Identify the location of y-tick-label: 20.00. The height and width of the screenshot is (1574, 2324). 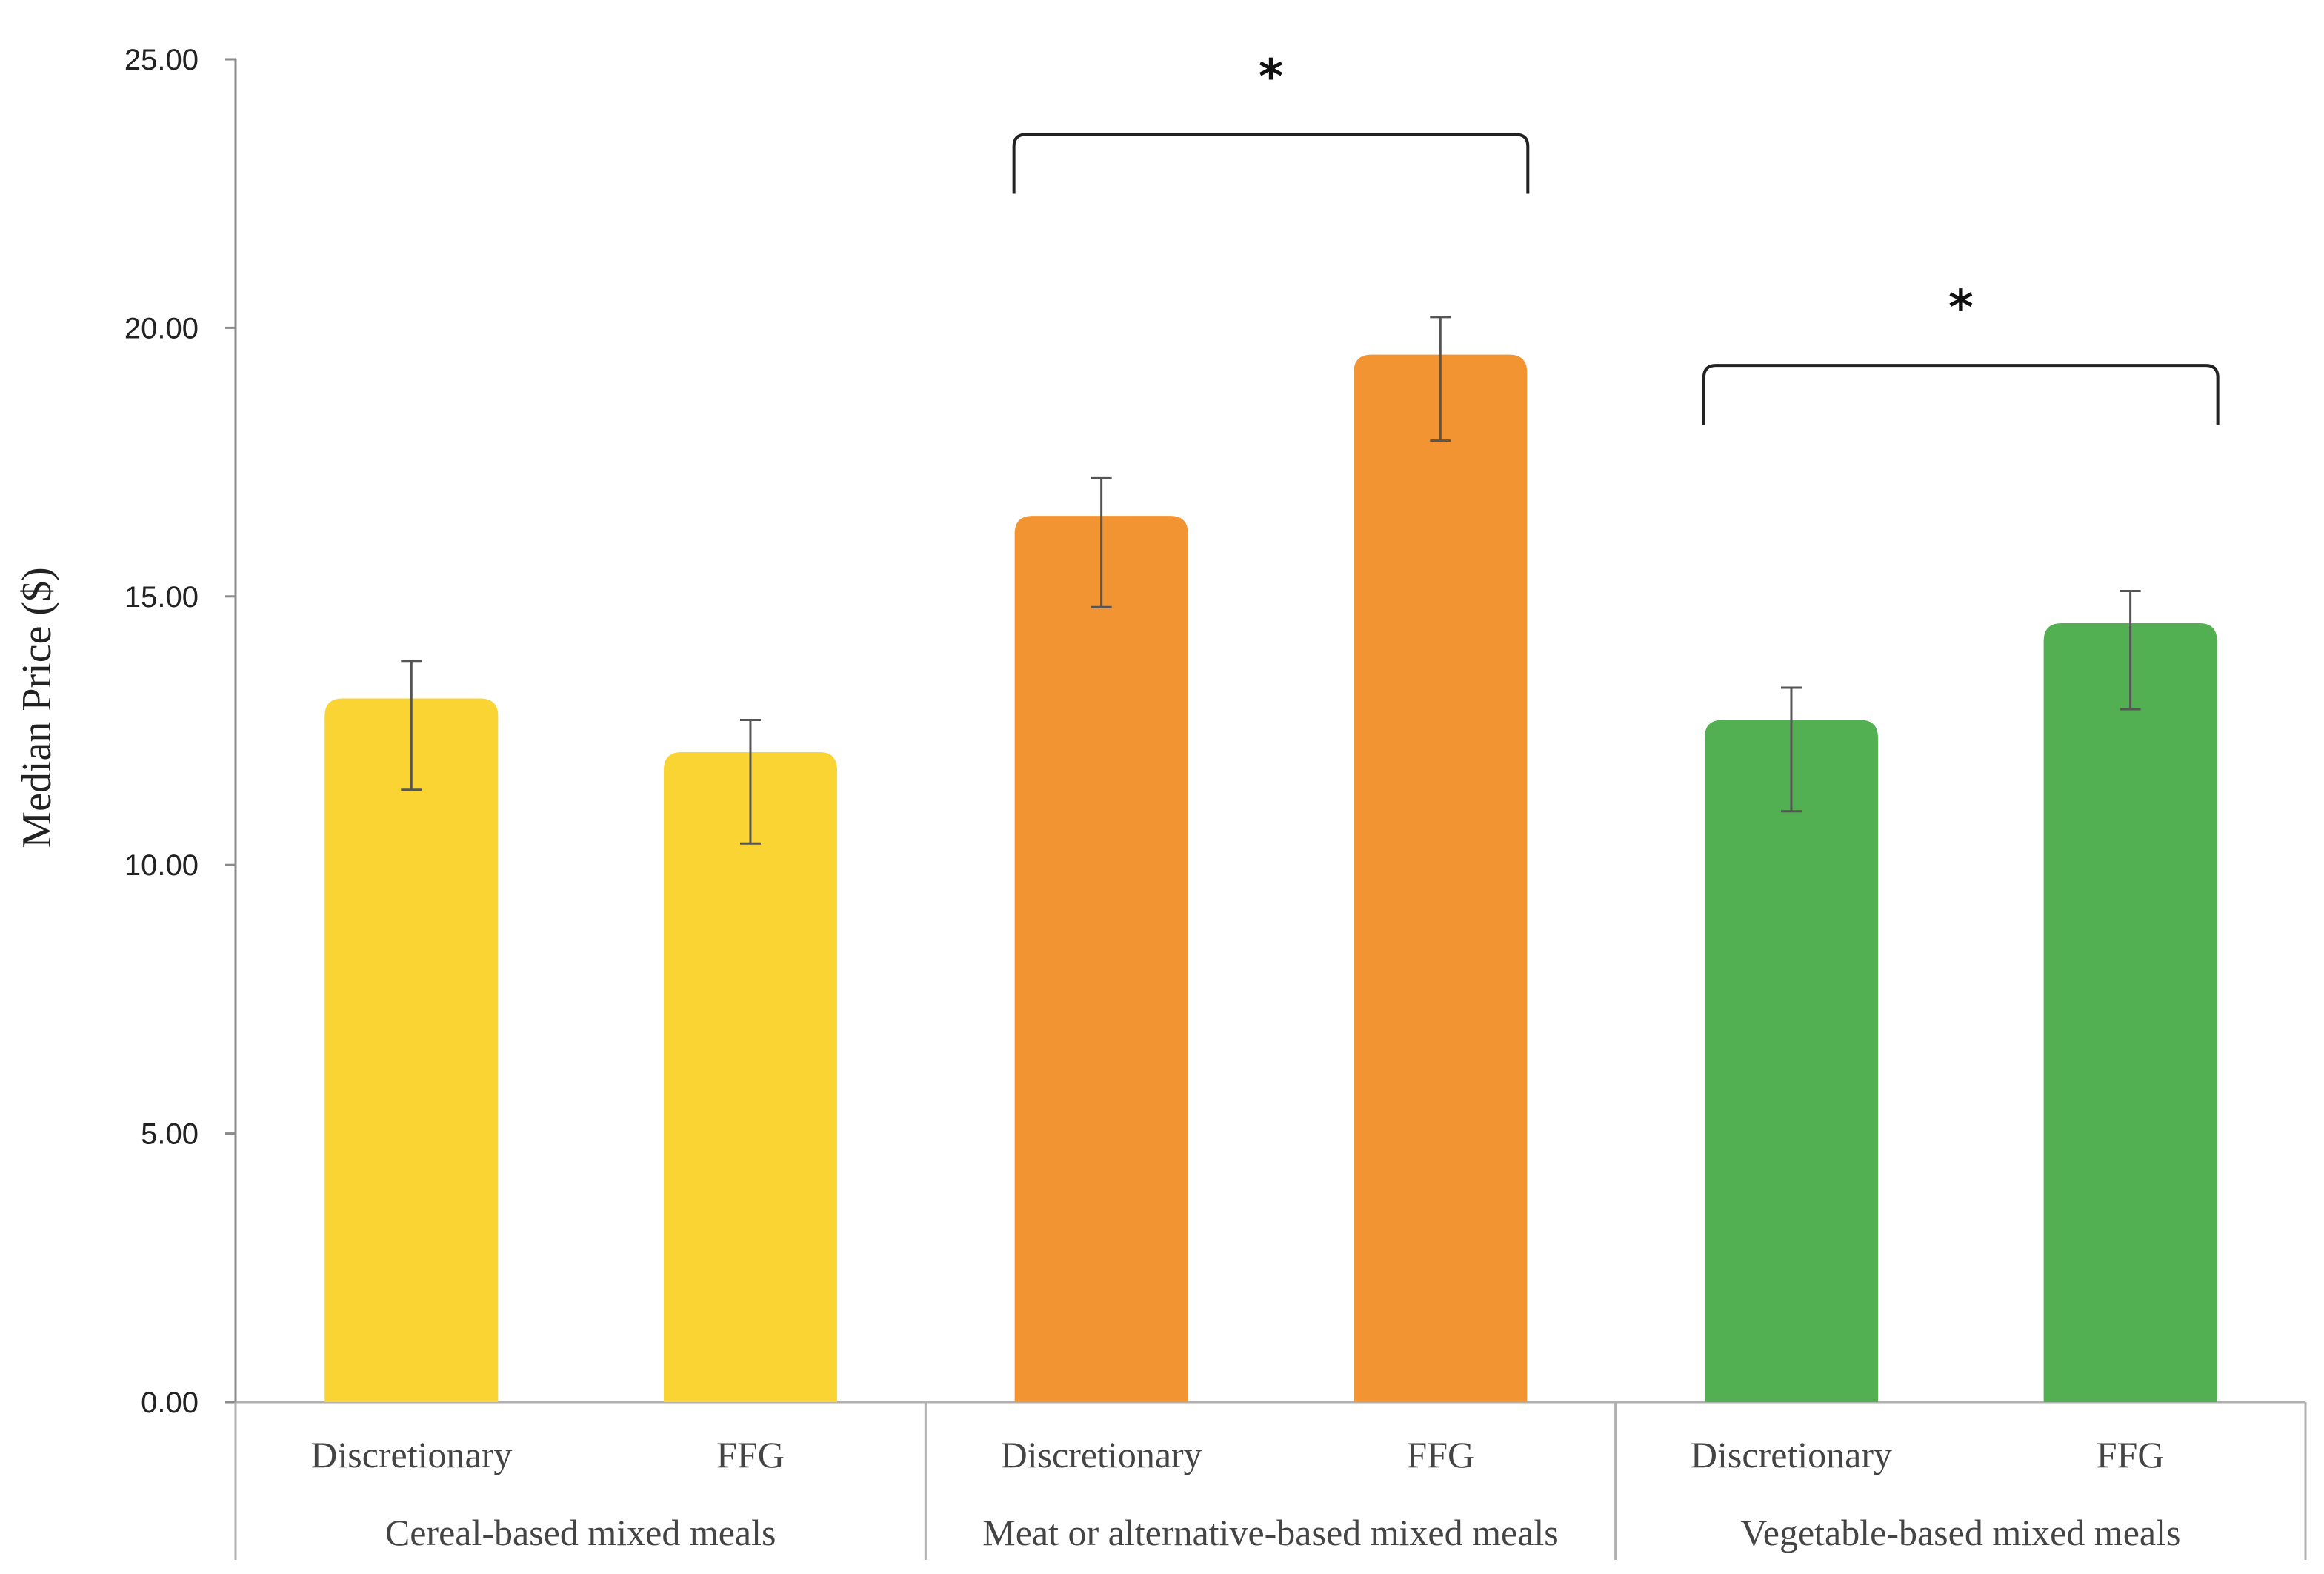
(161, 328).